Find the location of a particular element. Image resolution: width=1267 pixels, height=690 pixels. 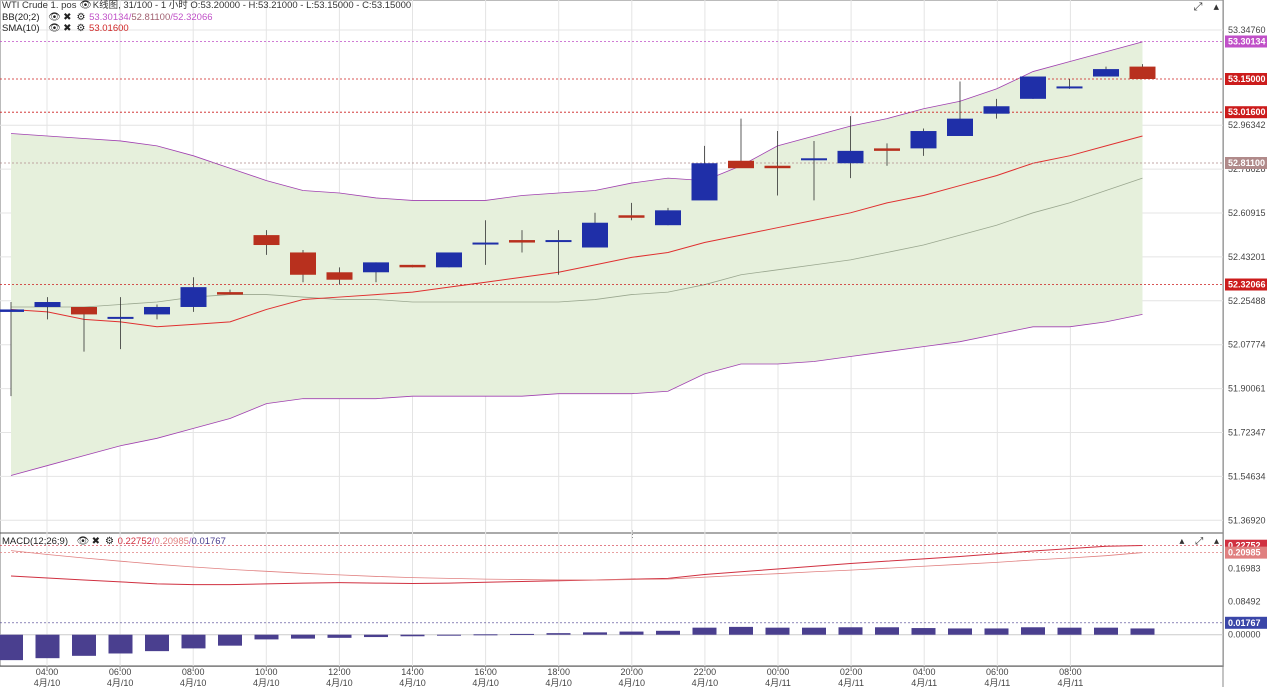

sma-legend: SMA(10) 👁 ✖ ⚙ 53.01600 is located at coordinates (65, 28).